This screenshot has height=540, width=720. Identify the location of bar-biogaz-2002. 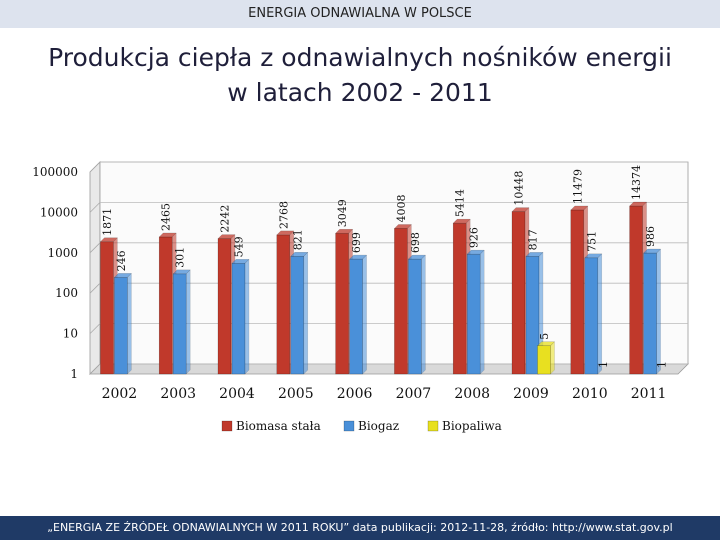
(121, 326).